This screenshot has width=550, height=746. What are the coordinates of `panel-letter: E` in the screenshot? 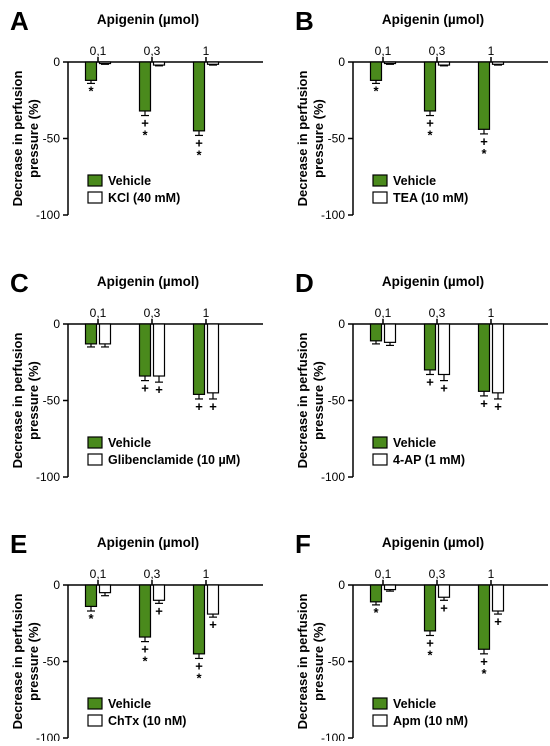 It's located at (18, 544).